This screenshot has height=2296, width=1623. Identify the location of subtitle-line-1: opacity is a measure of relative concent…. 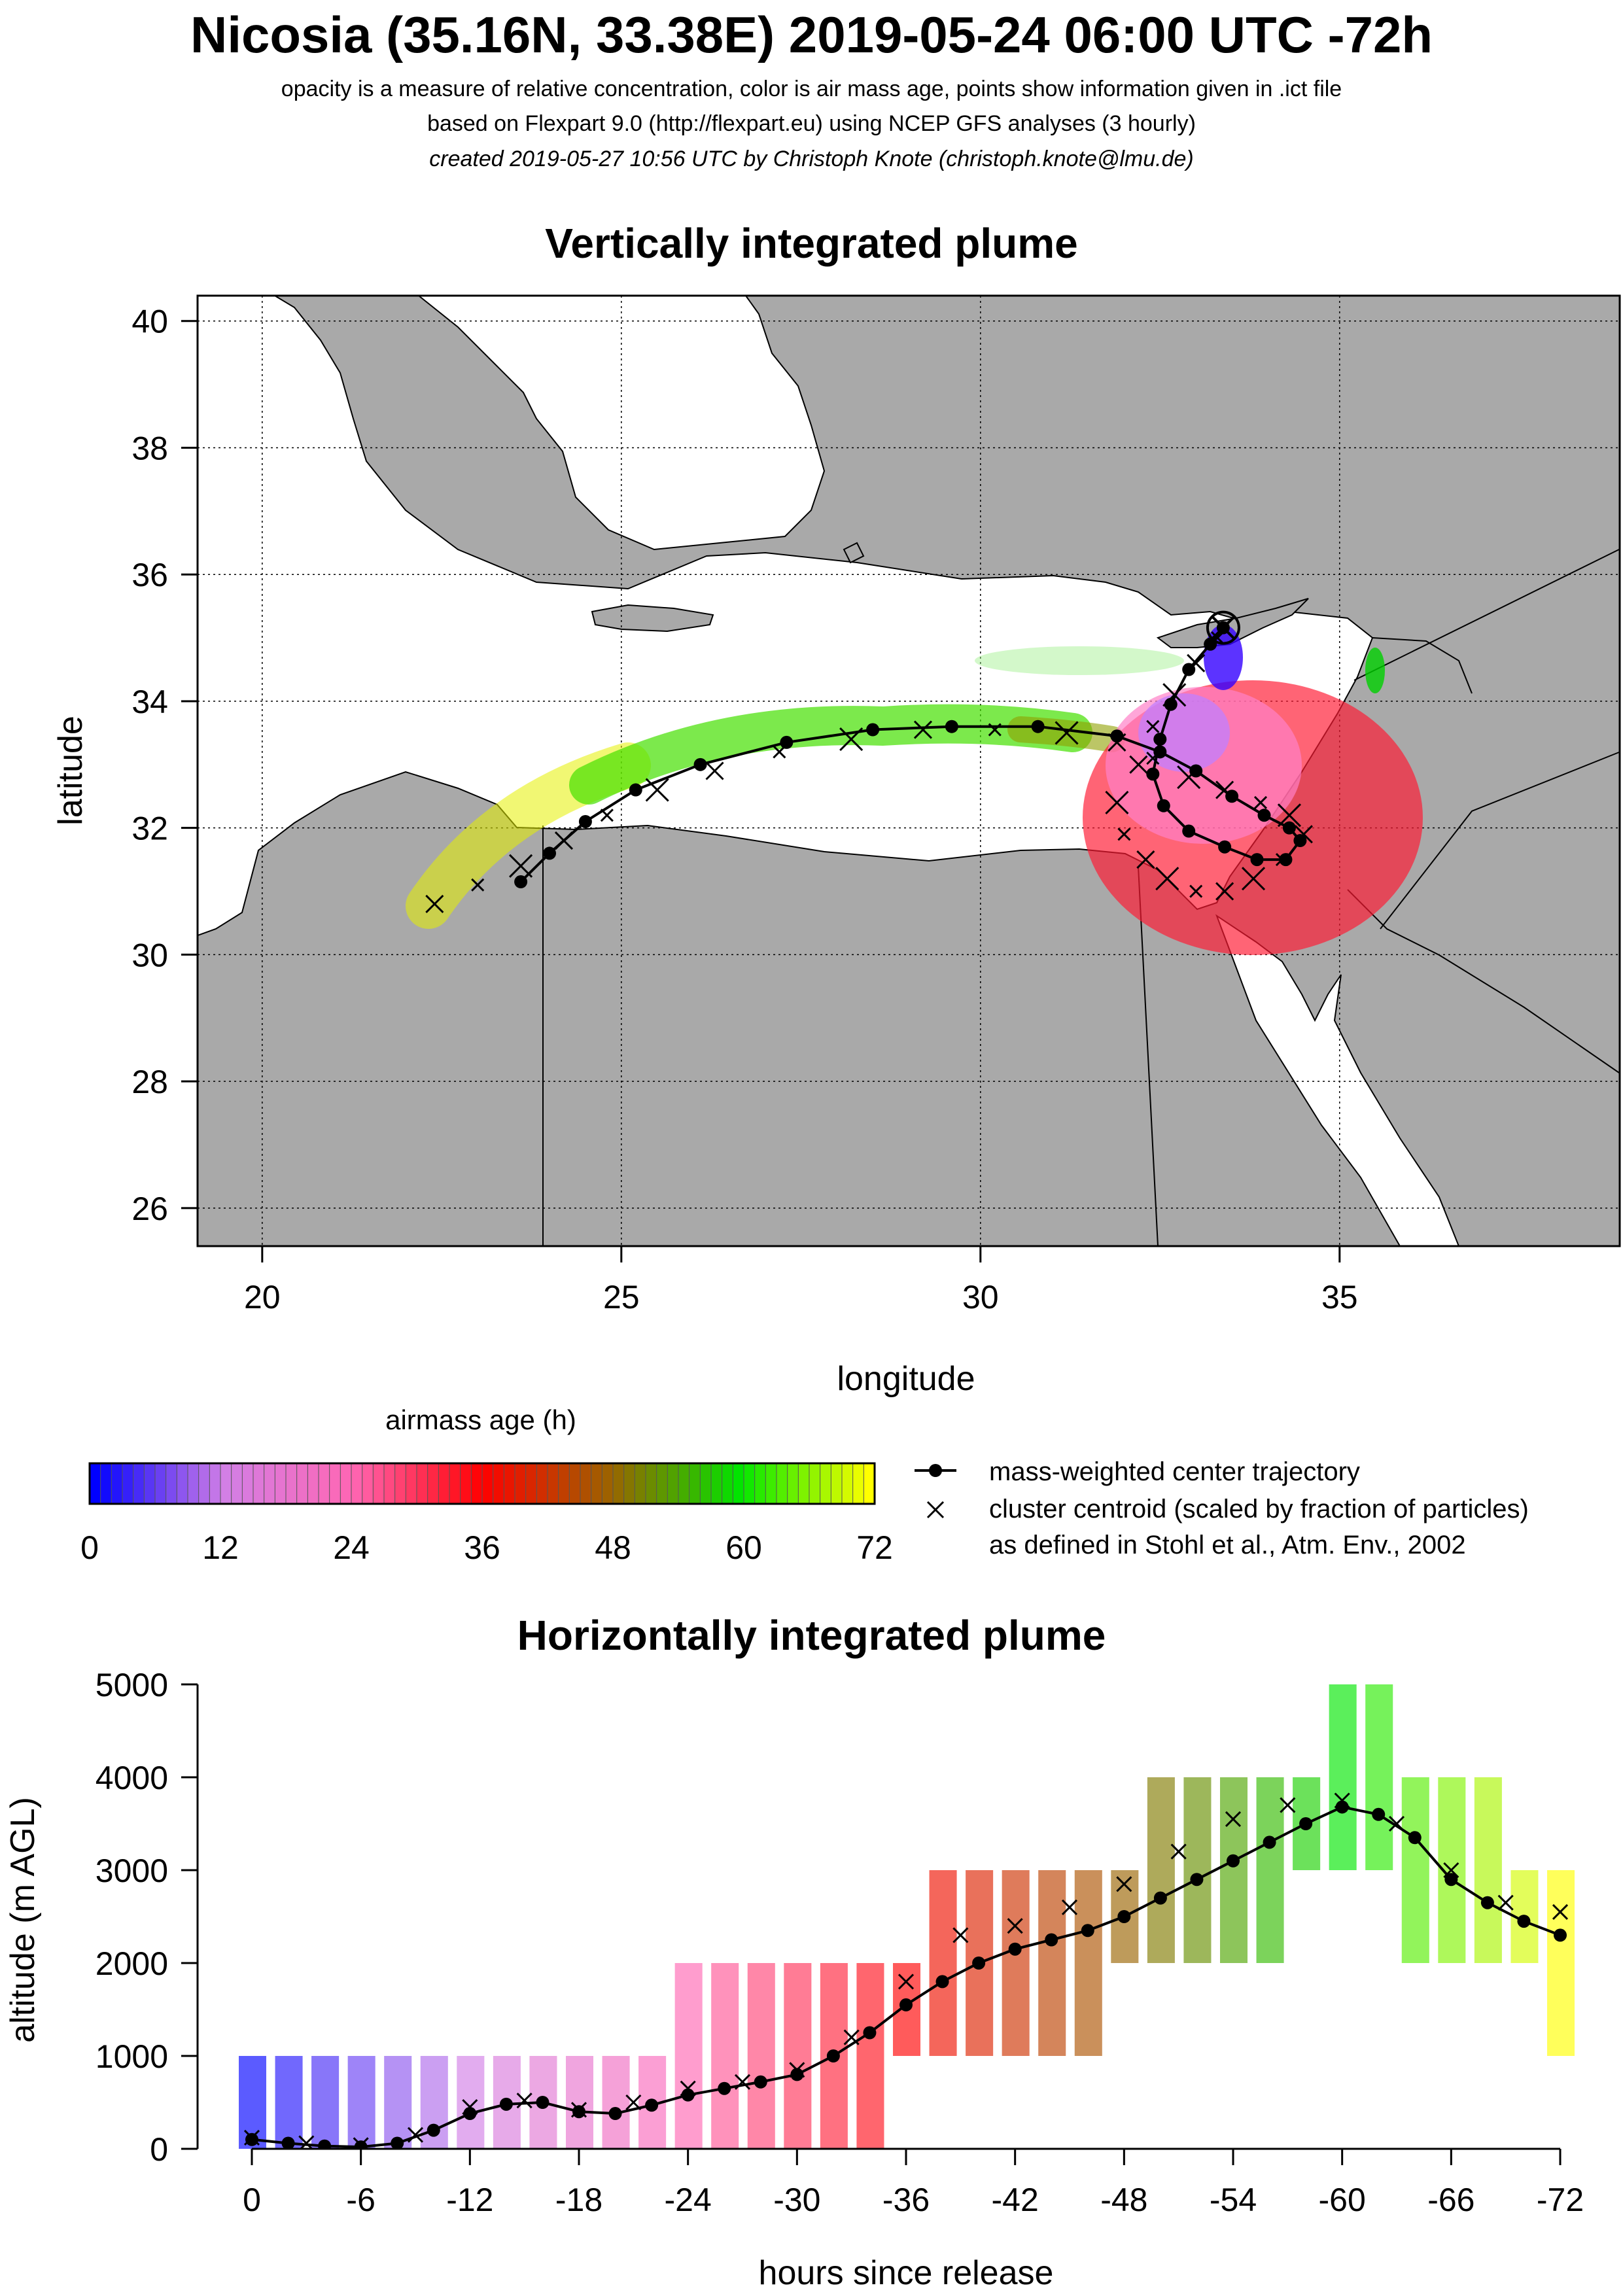
(812, 89).